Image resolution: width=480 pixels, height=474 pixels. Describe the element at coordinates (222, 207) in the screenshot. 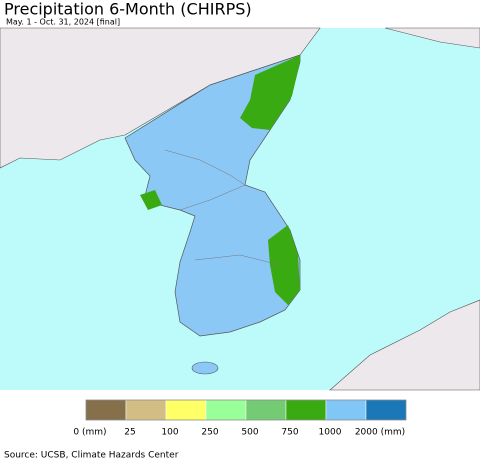

I see `border-lines` at that location.